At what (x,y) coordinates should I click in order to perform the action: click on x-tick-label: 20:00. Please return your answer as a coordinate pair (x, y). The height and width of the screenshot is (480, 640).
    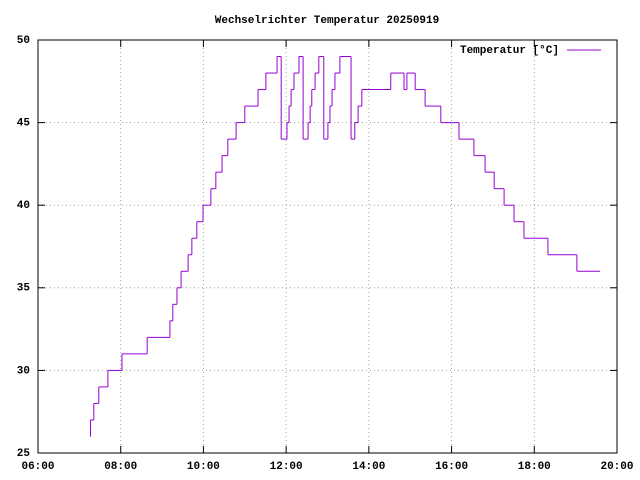
    Looking at the image, I should click on (616, 467).